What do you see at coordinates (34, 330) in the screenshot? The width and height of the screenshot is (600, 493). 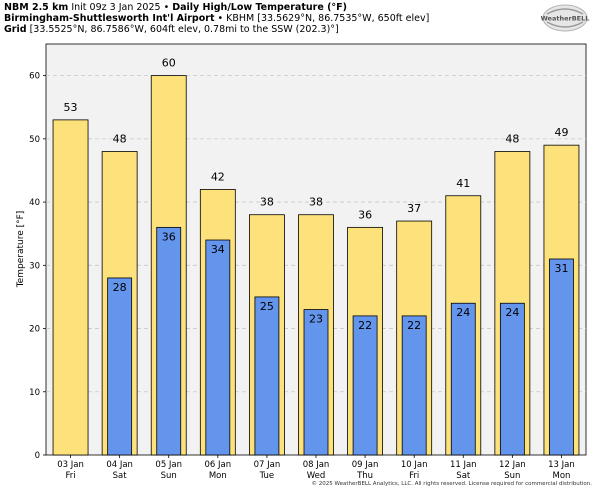 I see `y-tick-label: 20` at bounding box center [34, 330].